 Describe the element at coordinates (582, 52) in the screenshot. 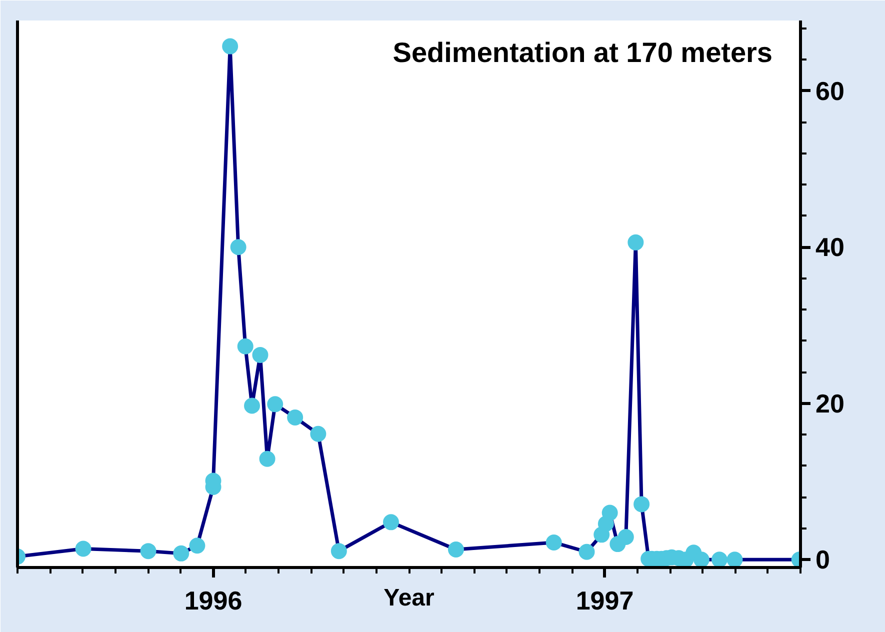

I see `text: Sedimentation at 170 meters` at that location.